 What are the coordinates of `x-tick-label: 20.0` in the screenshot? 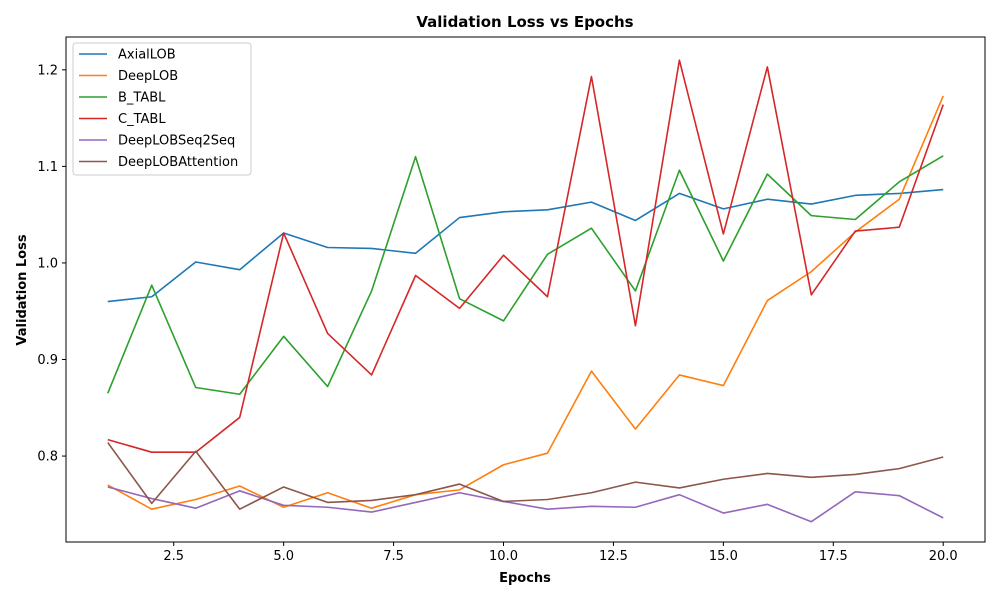 It's located at (943, 556).